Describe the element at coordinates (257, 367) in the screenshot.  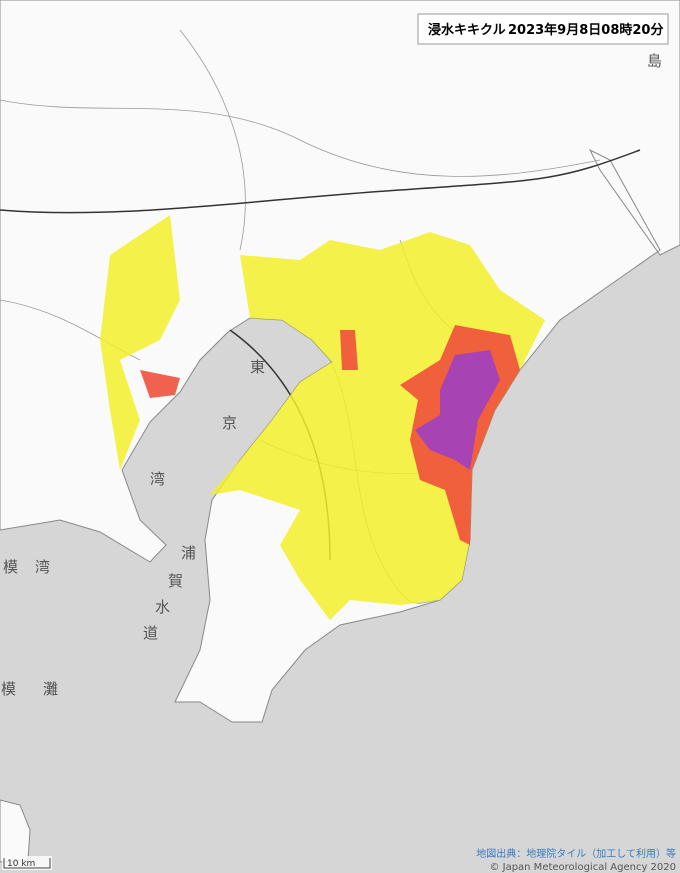
I see `map-label: 東` at that location.